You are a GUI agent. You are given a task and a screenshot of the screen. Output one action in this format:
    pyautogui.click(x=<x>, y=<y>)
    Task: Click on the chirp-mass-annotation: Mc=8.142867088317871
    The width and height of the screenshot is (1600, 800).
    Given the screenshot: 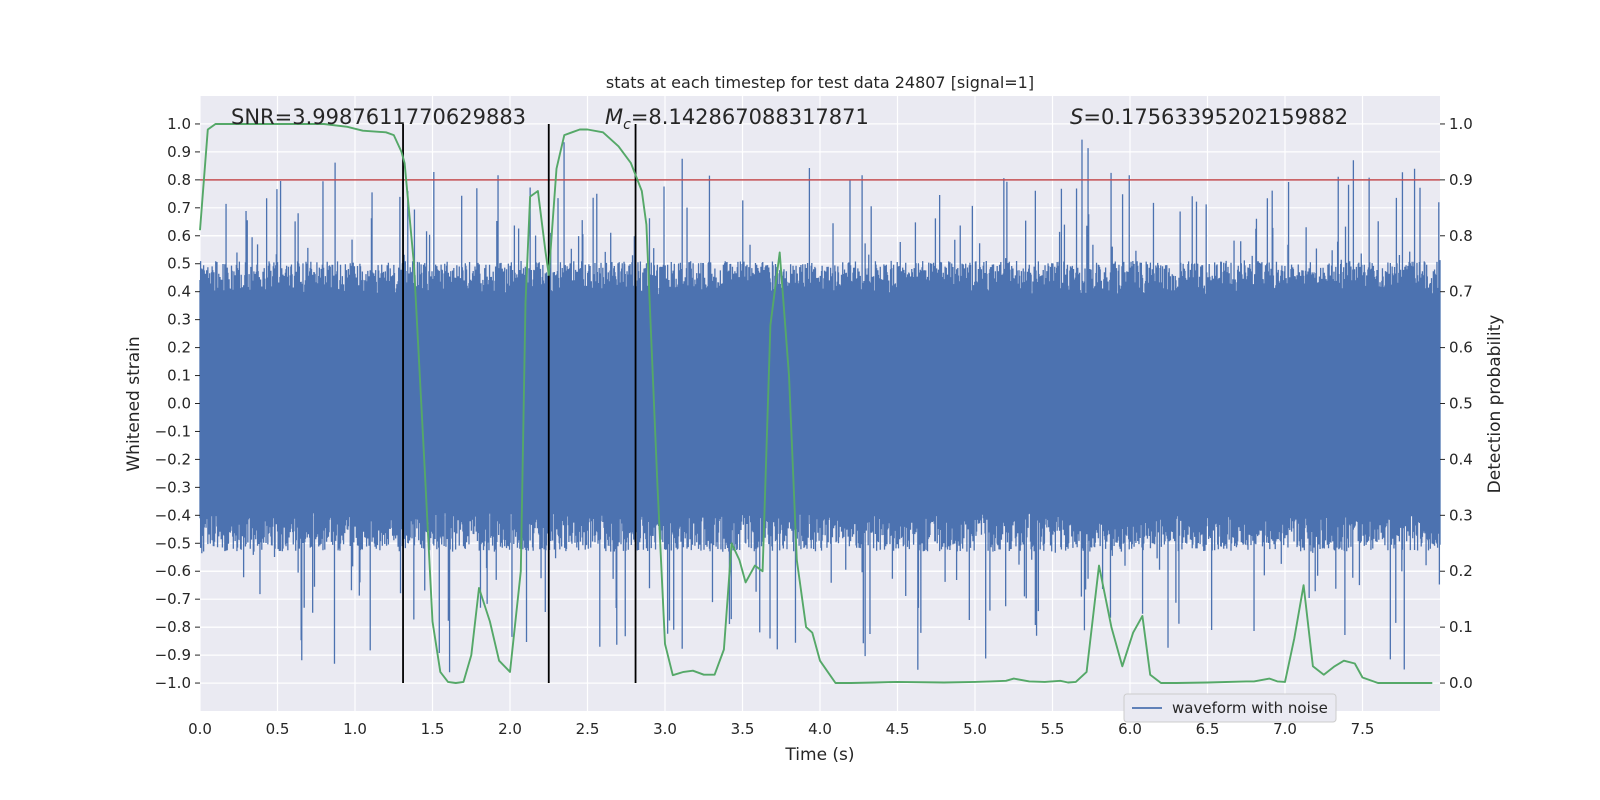 What is the action you would take?
    pyautogui.click(x=737, y=119)
    